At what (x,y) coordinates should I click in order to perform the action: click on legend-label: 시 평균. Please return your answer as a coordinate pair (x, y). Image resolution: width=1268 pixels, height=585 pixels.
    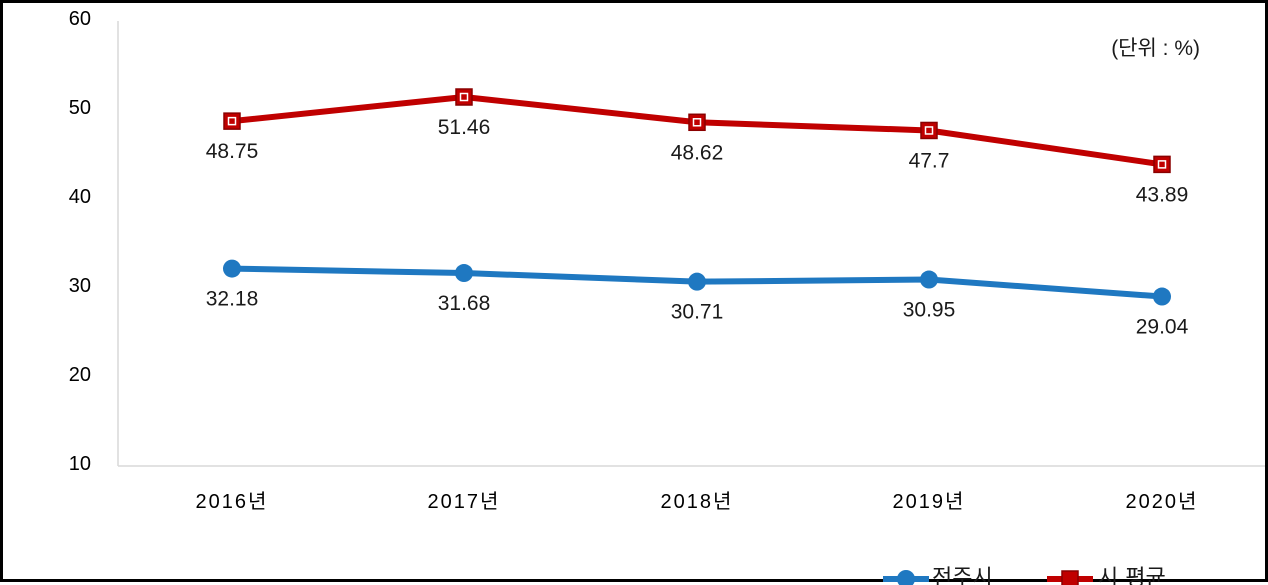
    Looking at the image, I should click on (1132, 575).